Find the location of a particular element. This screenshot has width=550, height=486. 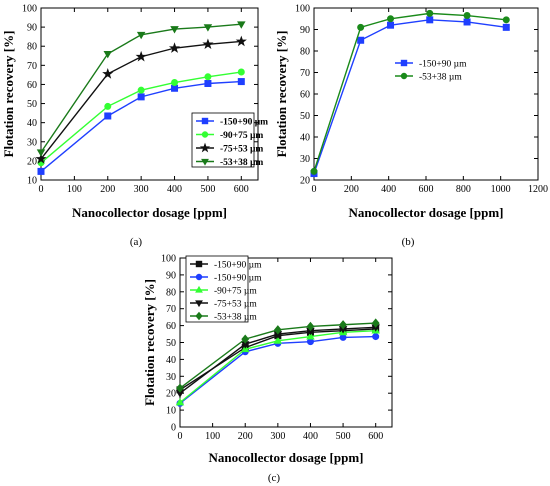

y-tick-label: 70 is located at coordinates (32, 66).